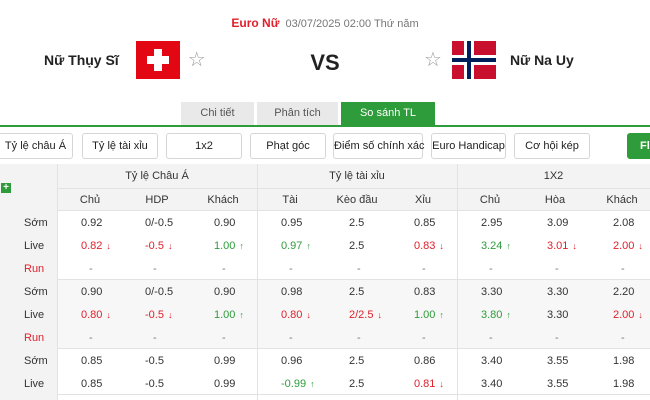 The width and height of the screenshot is (650, 400). Describe the element at coordinates (575, 246) in the screenshot. I see `odds-cell: 3.01 ↓` at that location.